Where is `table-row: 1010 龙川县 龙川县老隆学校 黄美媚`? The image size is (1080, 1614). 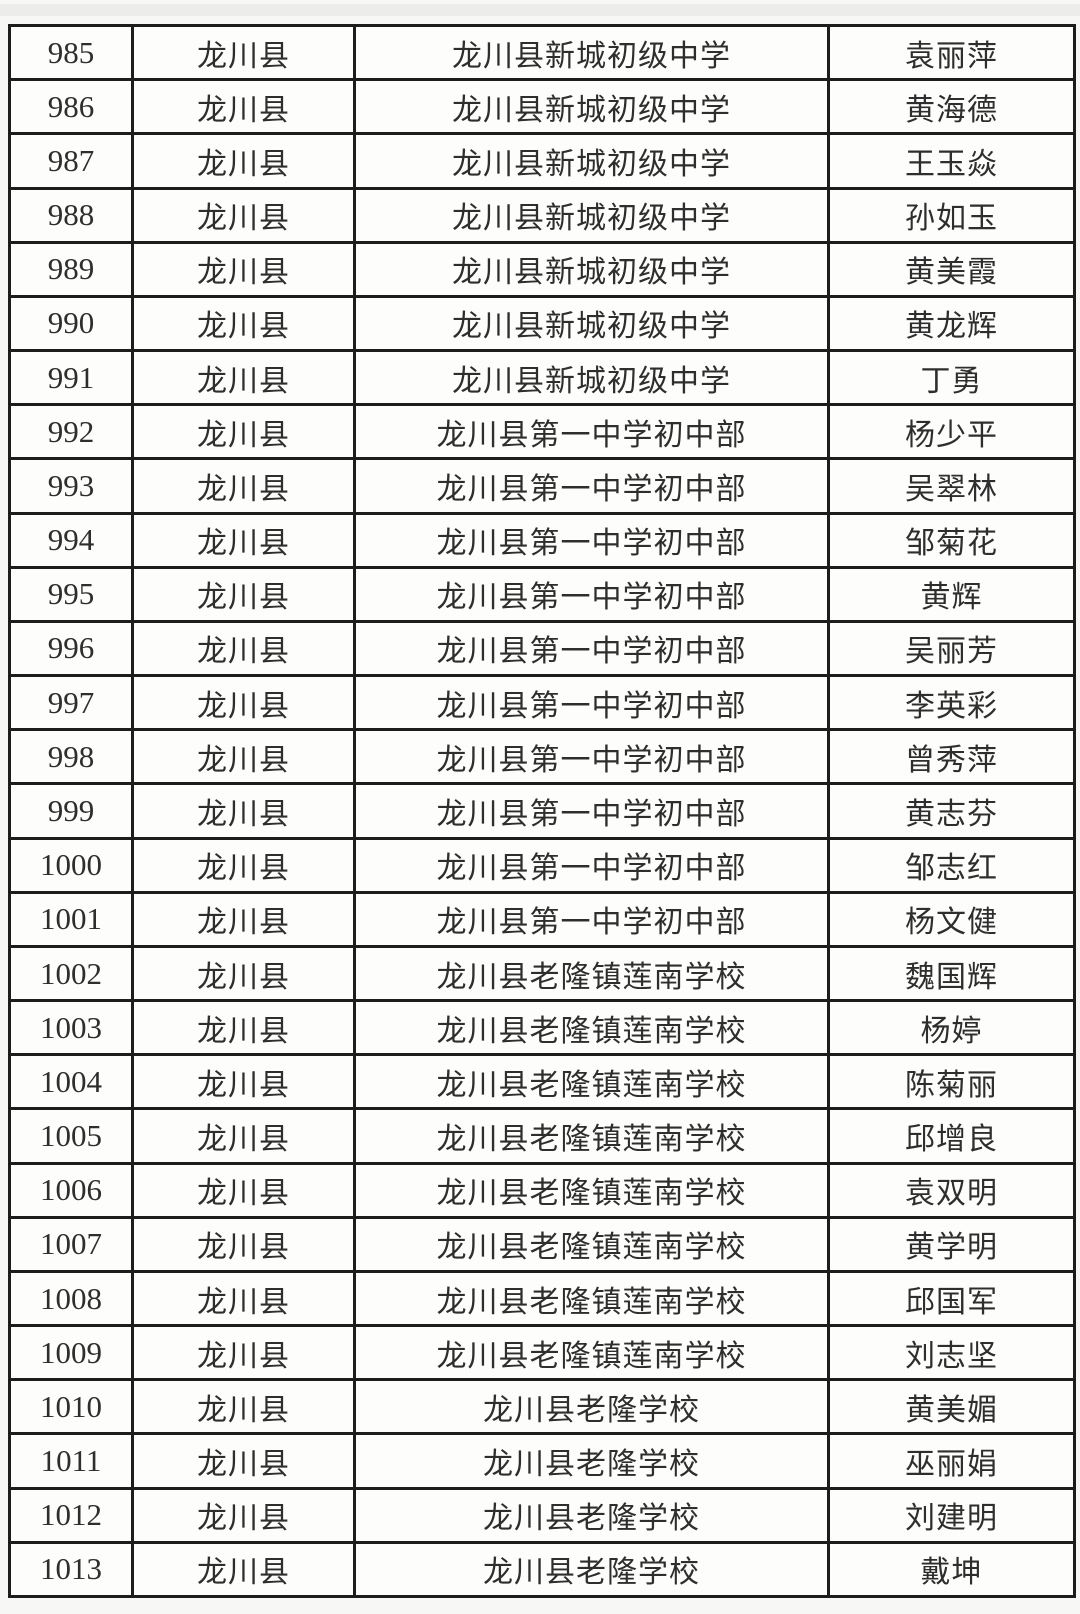
table-row: 1010 龙川县 龙川县老隆学校 黄美媚 is located at coordinates (542, 1407).